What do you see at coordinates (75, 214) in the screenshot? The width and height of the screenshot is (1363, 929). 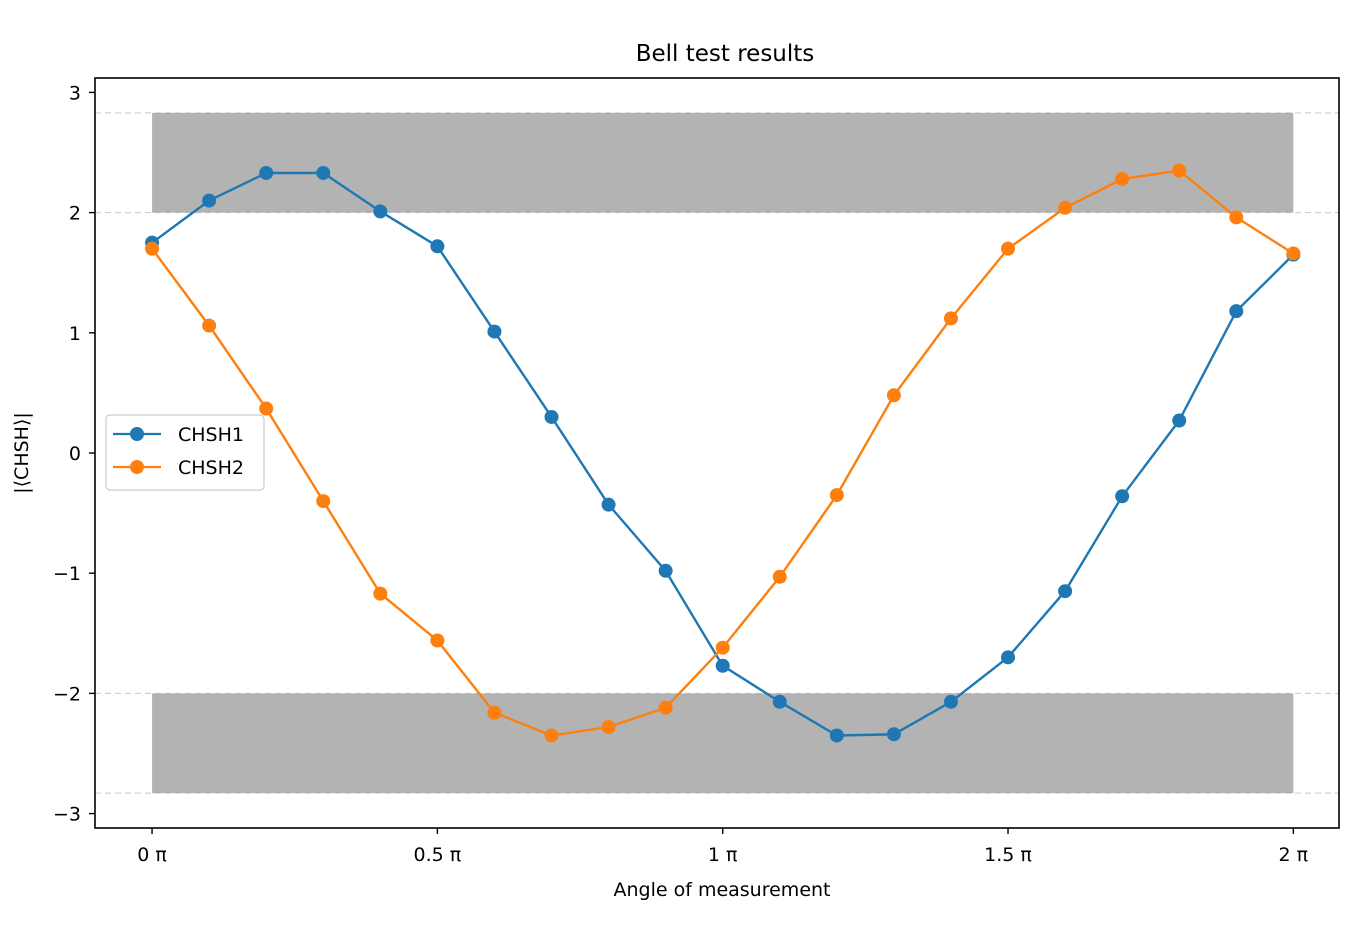 I see `y-tick-label: 2` at bounding box center [75, 214].